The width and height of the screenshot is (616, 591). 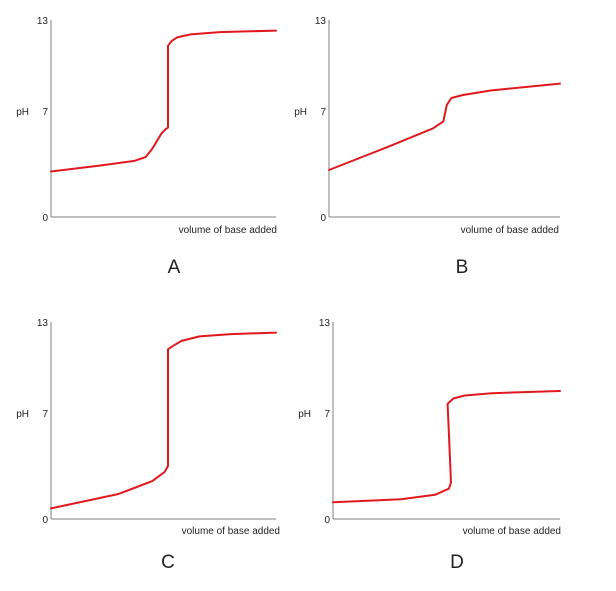 I want to click on series-line-b, so click(x=444, y=126).